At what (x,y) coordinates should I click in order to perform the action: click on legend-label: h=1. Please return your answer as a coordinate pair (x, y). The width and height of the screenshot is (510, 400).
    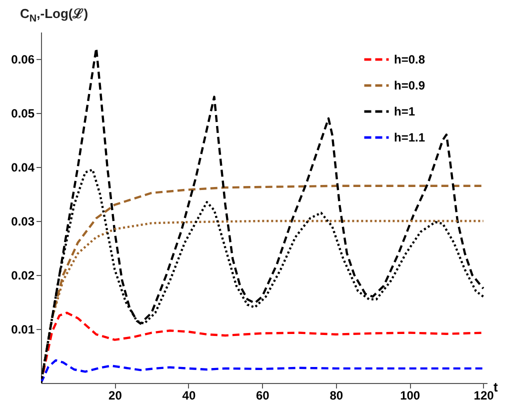
    Looking at the image, I should click on (405, 111).